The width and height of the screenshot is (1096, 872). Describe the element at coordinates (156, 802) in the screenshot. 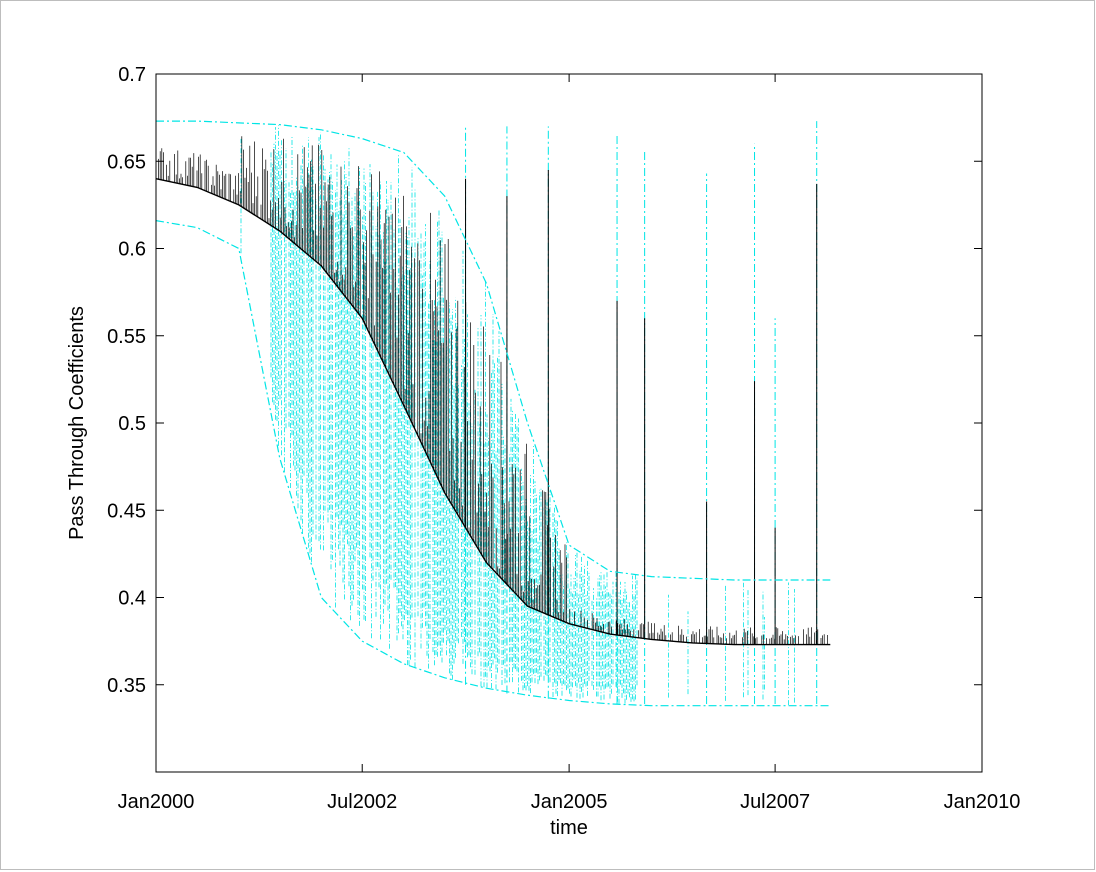

I see `x-tick-label-0: Jan2000` at that location.